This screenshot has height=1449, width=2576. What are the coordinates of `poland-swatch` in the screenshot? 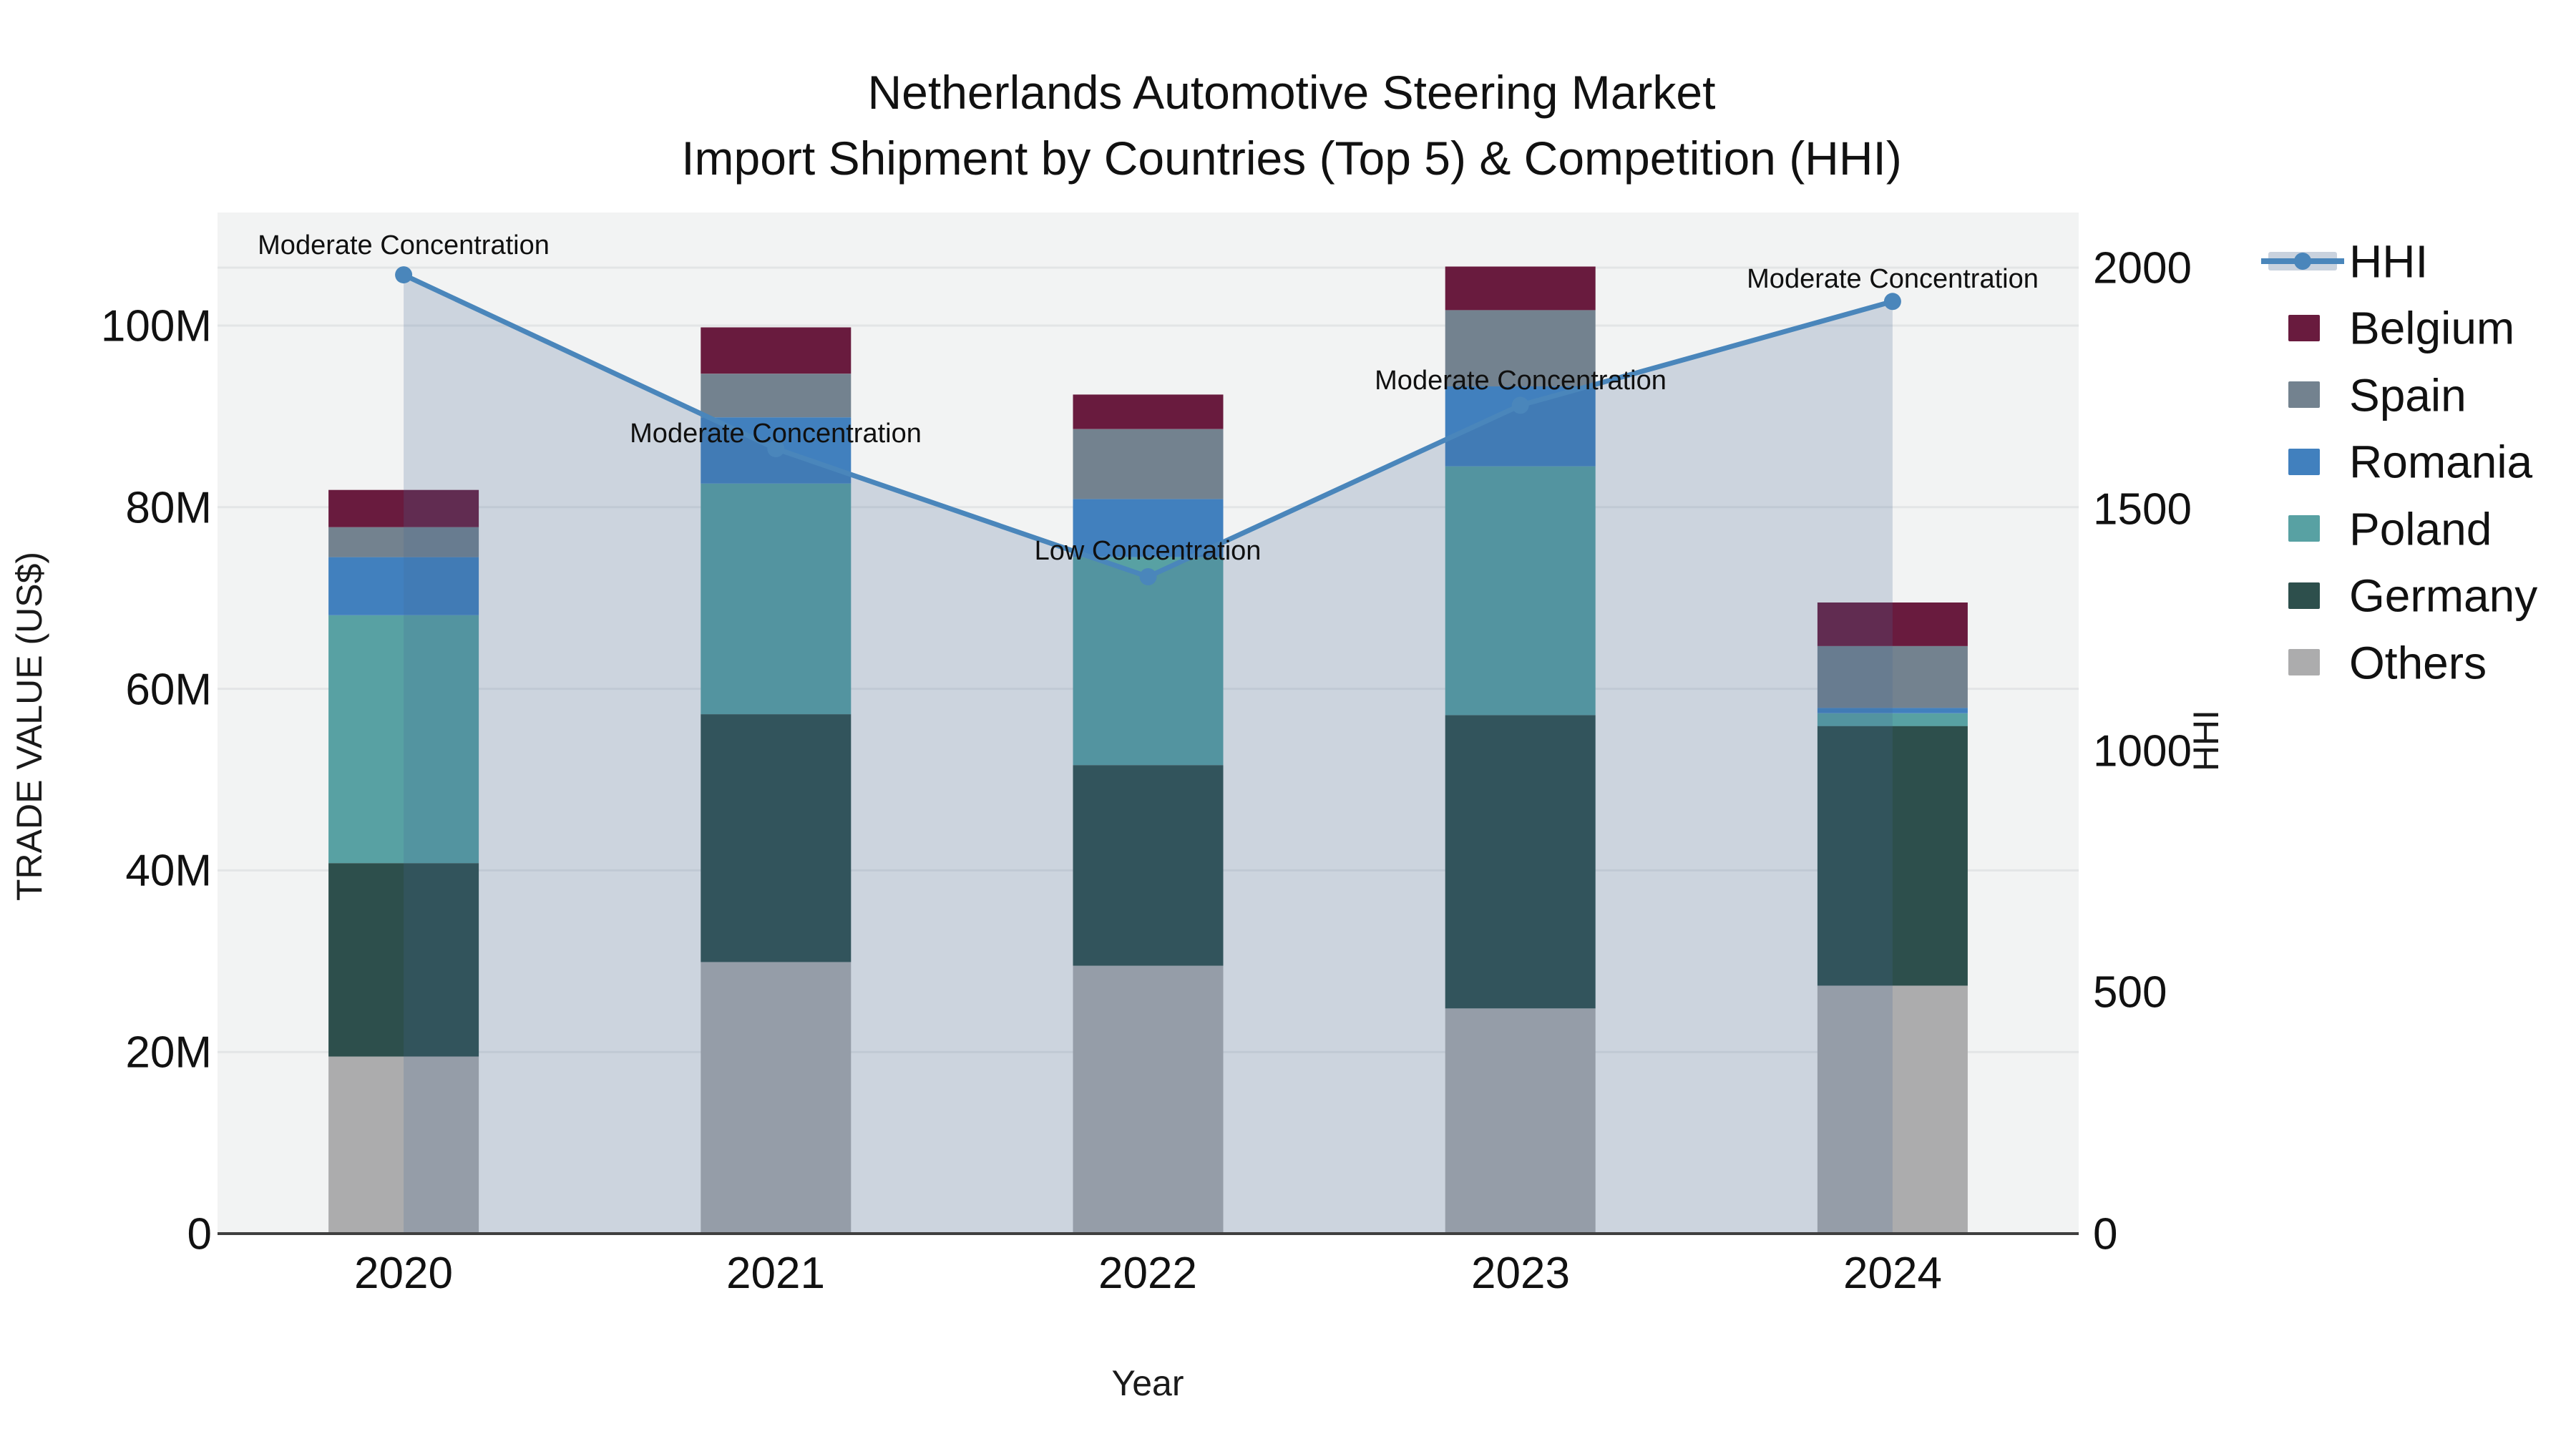 It's located at (2304, 528).